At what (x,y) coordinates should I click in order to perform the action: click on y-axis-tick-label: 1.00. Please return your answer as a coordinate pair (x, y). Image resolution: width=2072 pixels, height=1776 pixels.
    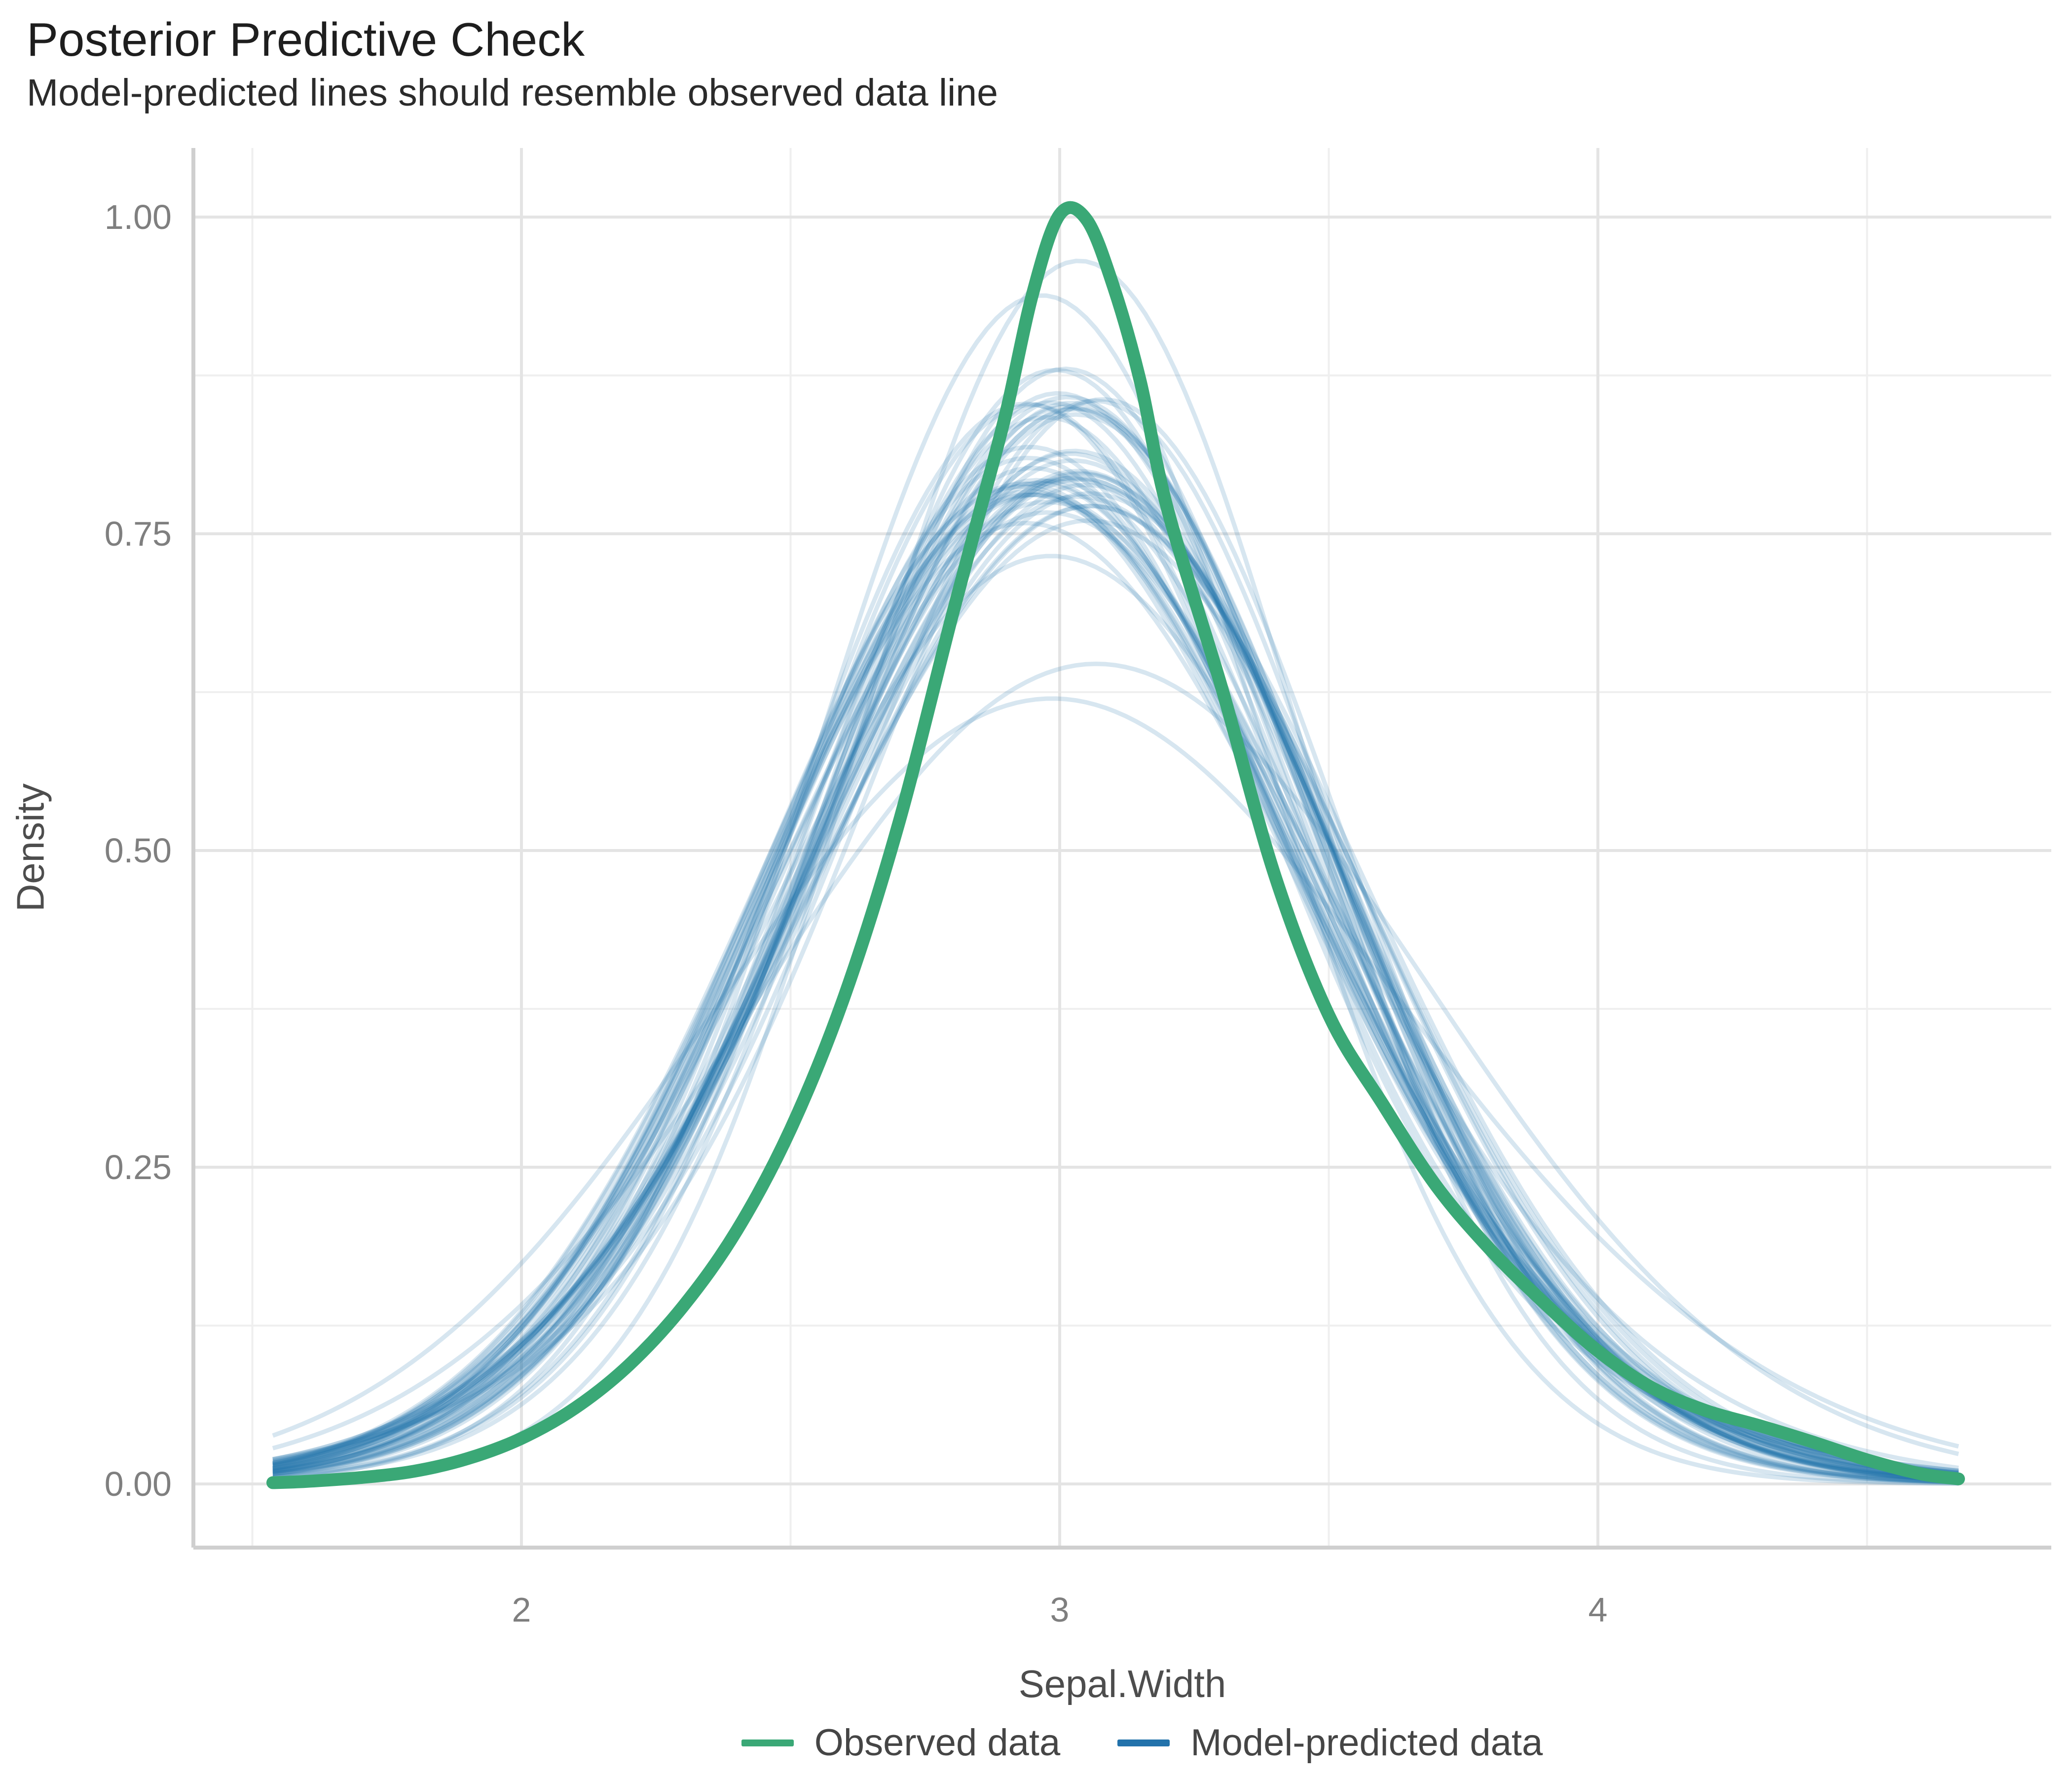
    Looking at the image, I should click on (138, 217).